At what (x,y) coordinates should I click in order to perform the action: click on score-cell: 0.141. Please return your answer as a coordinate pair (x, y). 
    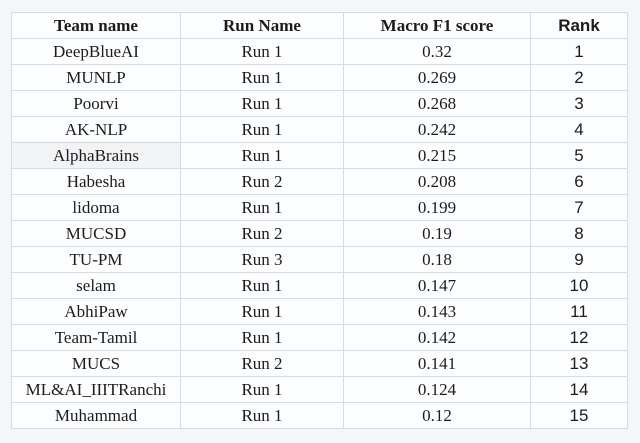
    Looking at the image, I should click on (437, 363).